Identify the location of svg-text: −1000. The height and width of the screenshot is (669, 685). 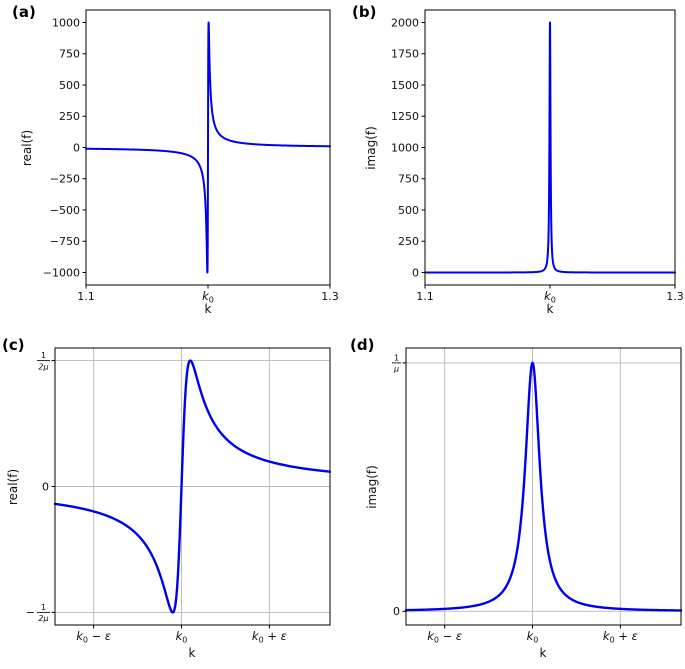
(61, 272).